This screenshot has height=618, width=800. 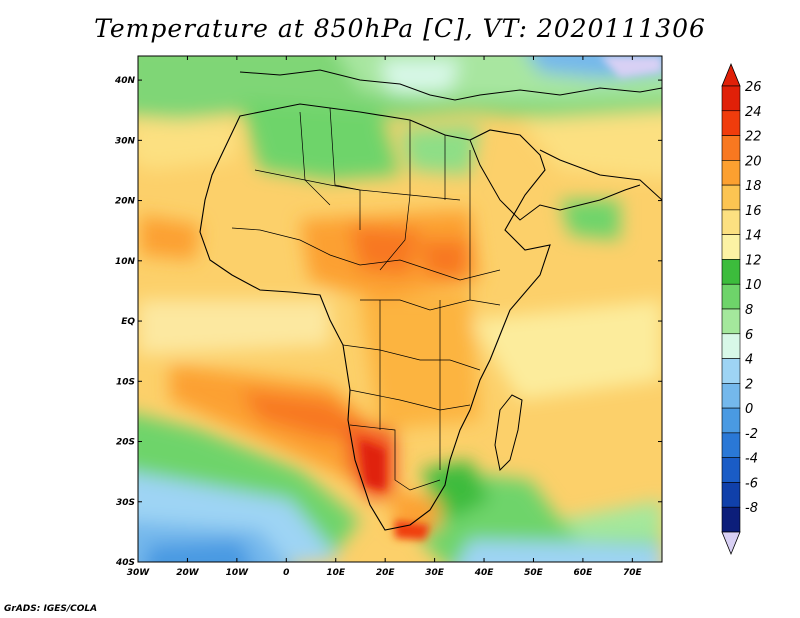 What do you see at coordinates (125, 81) in the screenshot?
I see `lat-tick-label: 40N` at bounding box center [125, 81].